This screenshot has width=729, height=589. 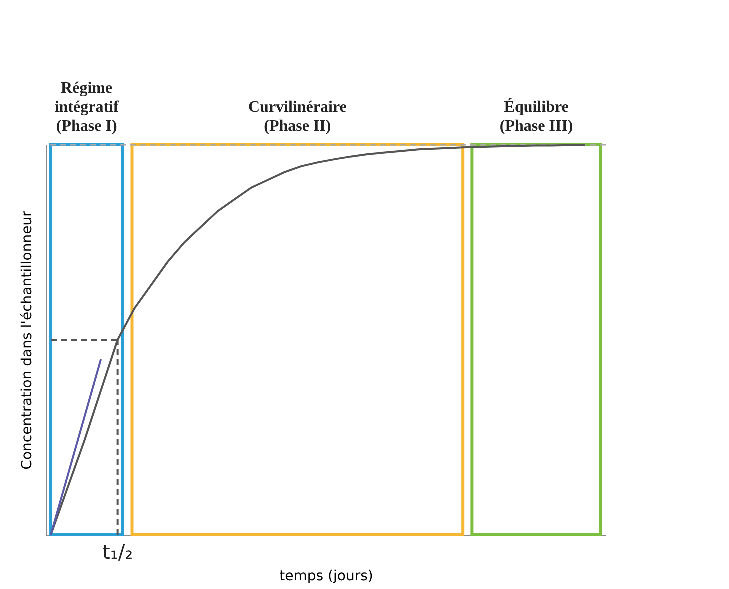 I want to click on text: t₁/₂, so click(x=118, y=552).